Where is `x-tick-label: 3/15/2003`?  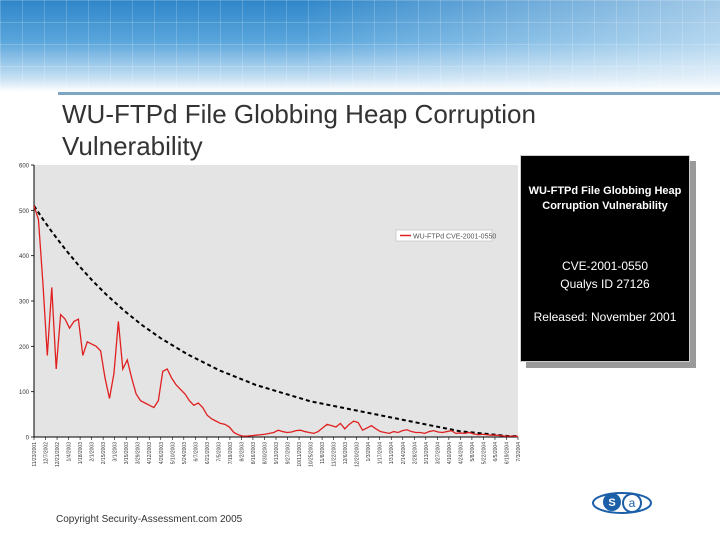 x-tick-label: 3/15/2003 is located at coordinates (127, 453).